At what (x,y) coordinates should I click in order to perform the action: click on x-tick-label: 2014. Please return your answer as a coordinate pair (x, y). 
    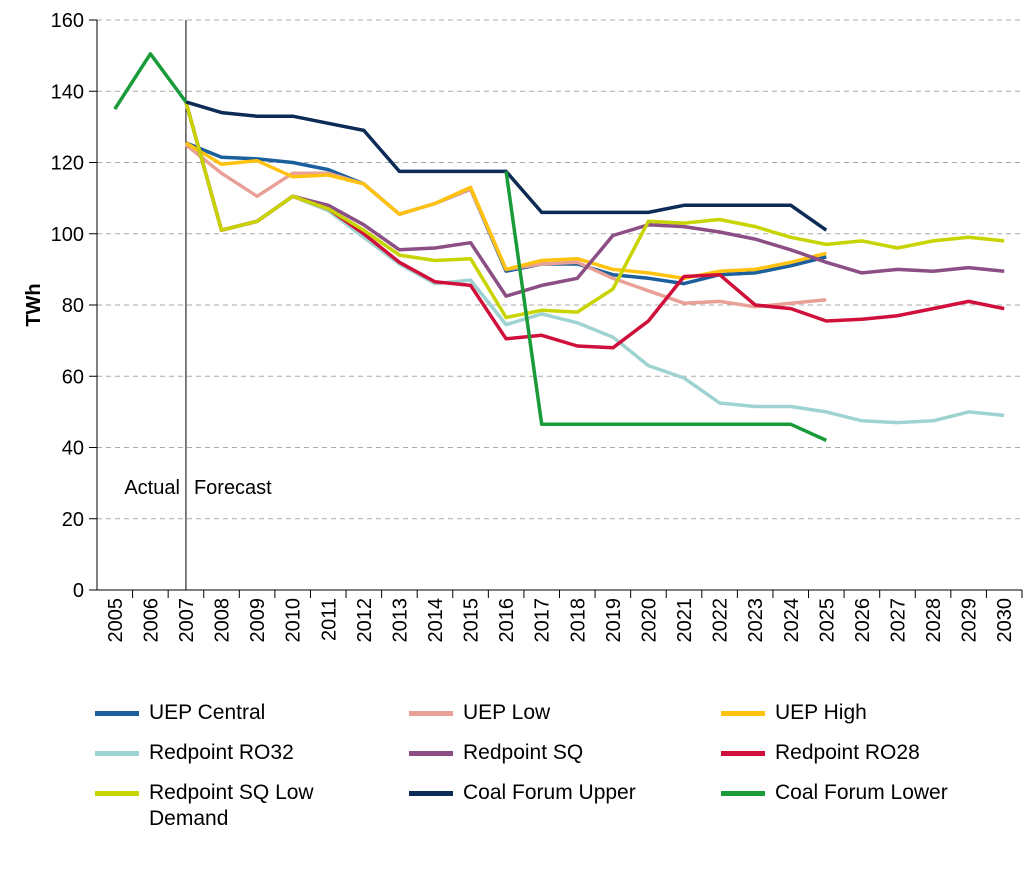
    Looking at the image, I should click on (436, 620).